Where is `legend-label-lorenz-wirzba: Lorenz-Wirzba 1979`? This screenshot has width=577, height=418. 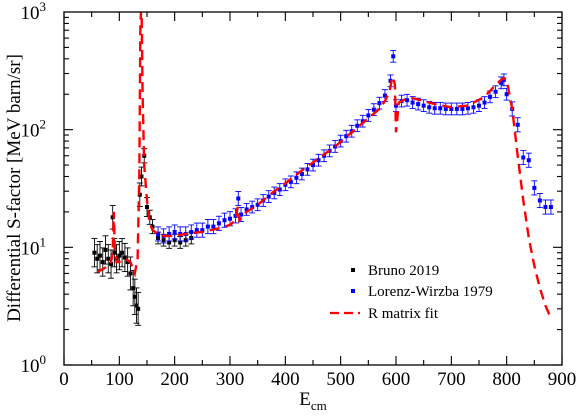
legend-label-lorenz-wirzba: Lorenz-Wirzba 1979 is located at coordinates (430, 292).